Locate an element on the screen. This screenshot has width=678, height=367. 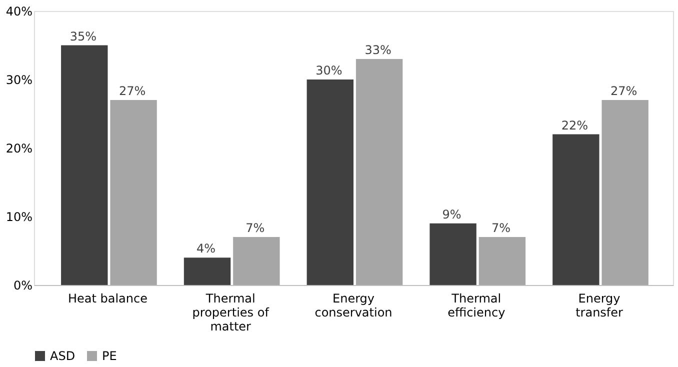
data-label: 9% is located at coordinates (452, 214).